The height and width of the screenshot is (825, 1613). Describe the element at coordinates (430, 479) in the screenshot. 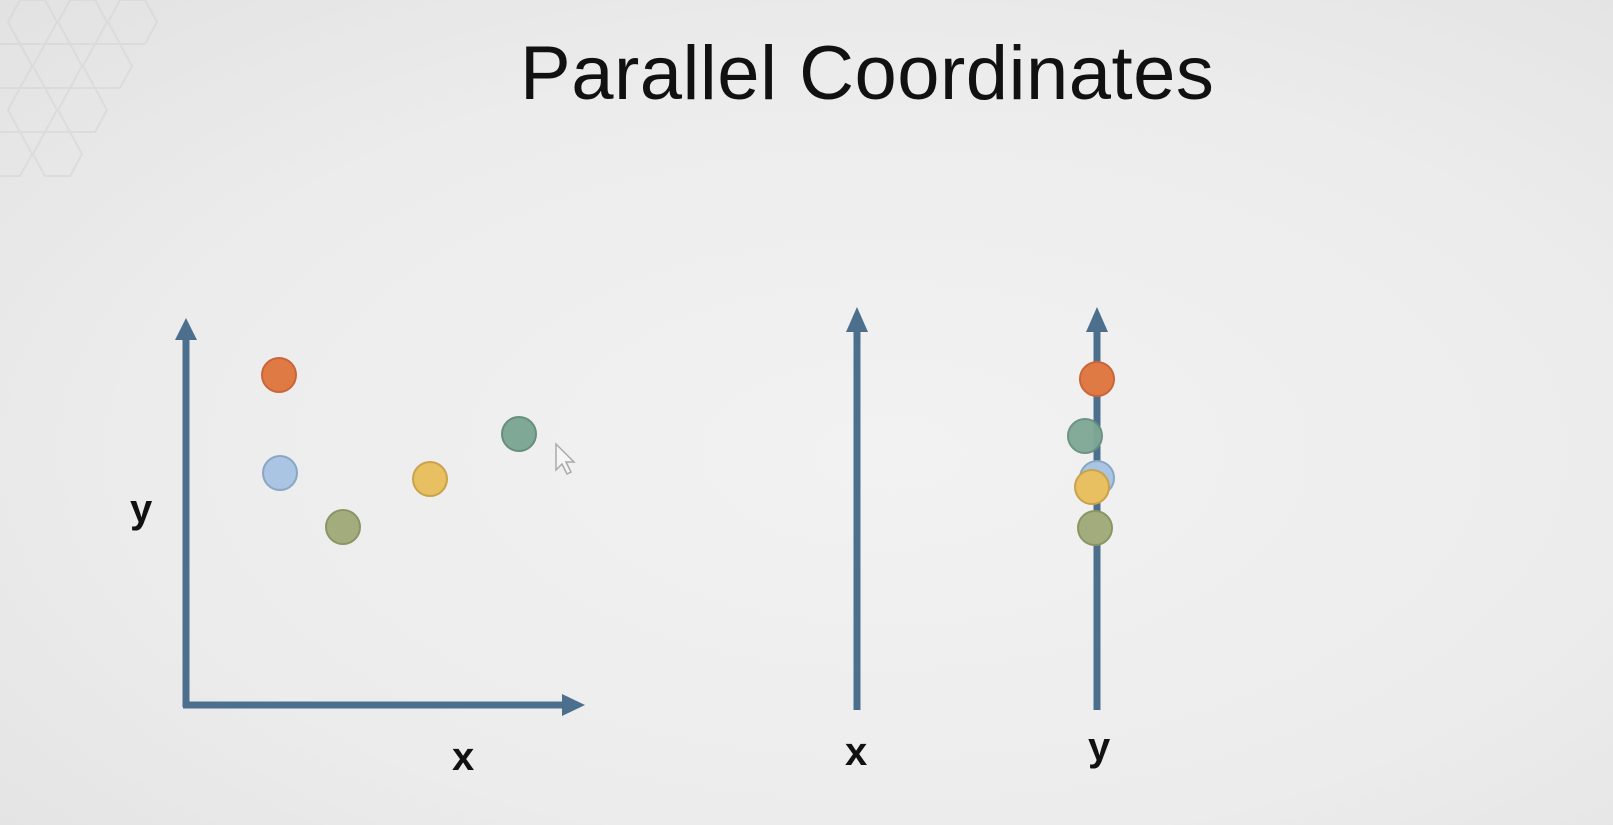

I see `scatter-point-yellow` at that location.